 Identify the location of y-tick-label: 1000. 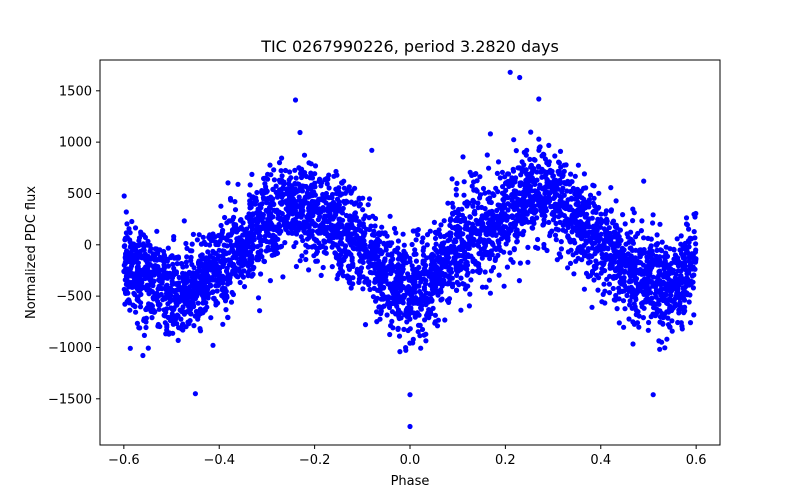
(75, 143).